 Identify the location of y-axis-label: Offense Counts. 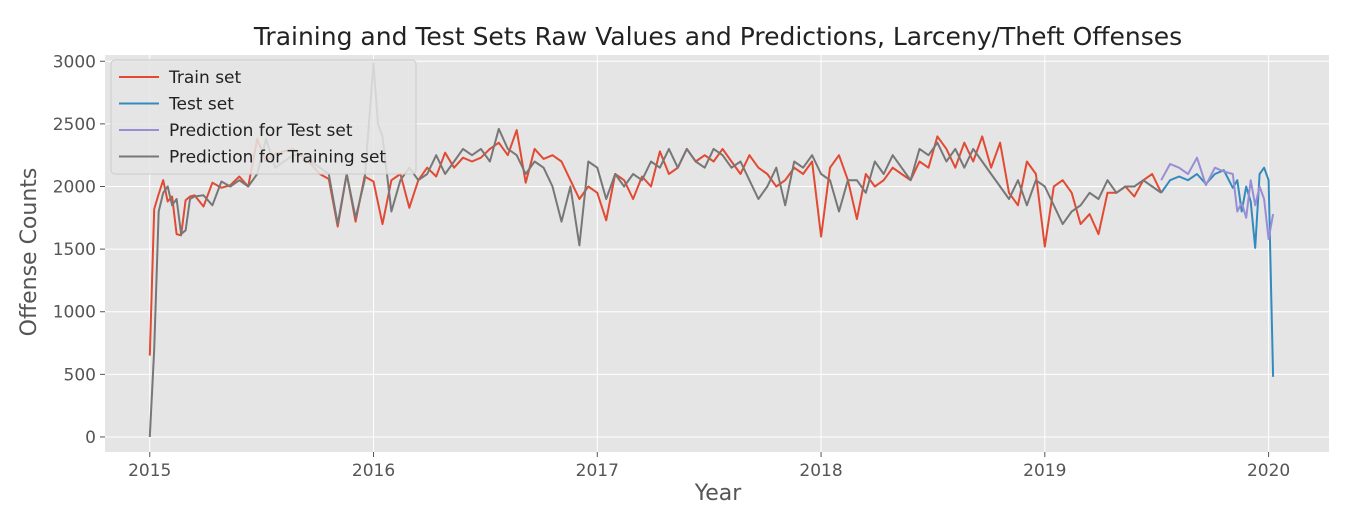
(29, 252).